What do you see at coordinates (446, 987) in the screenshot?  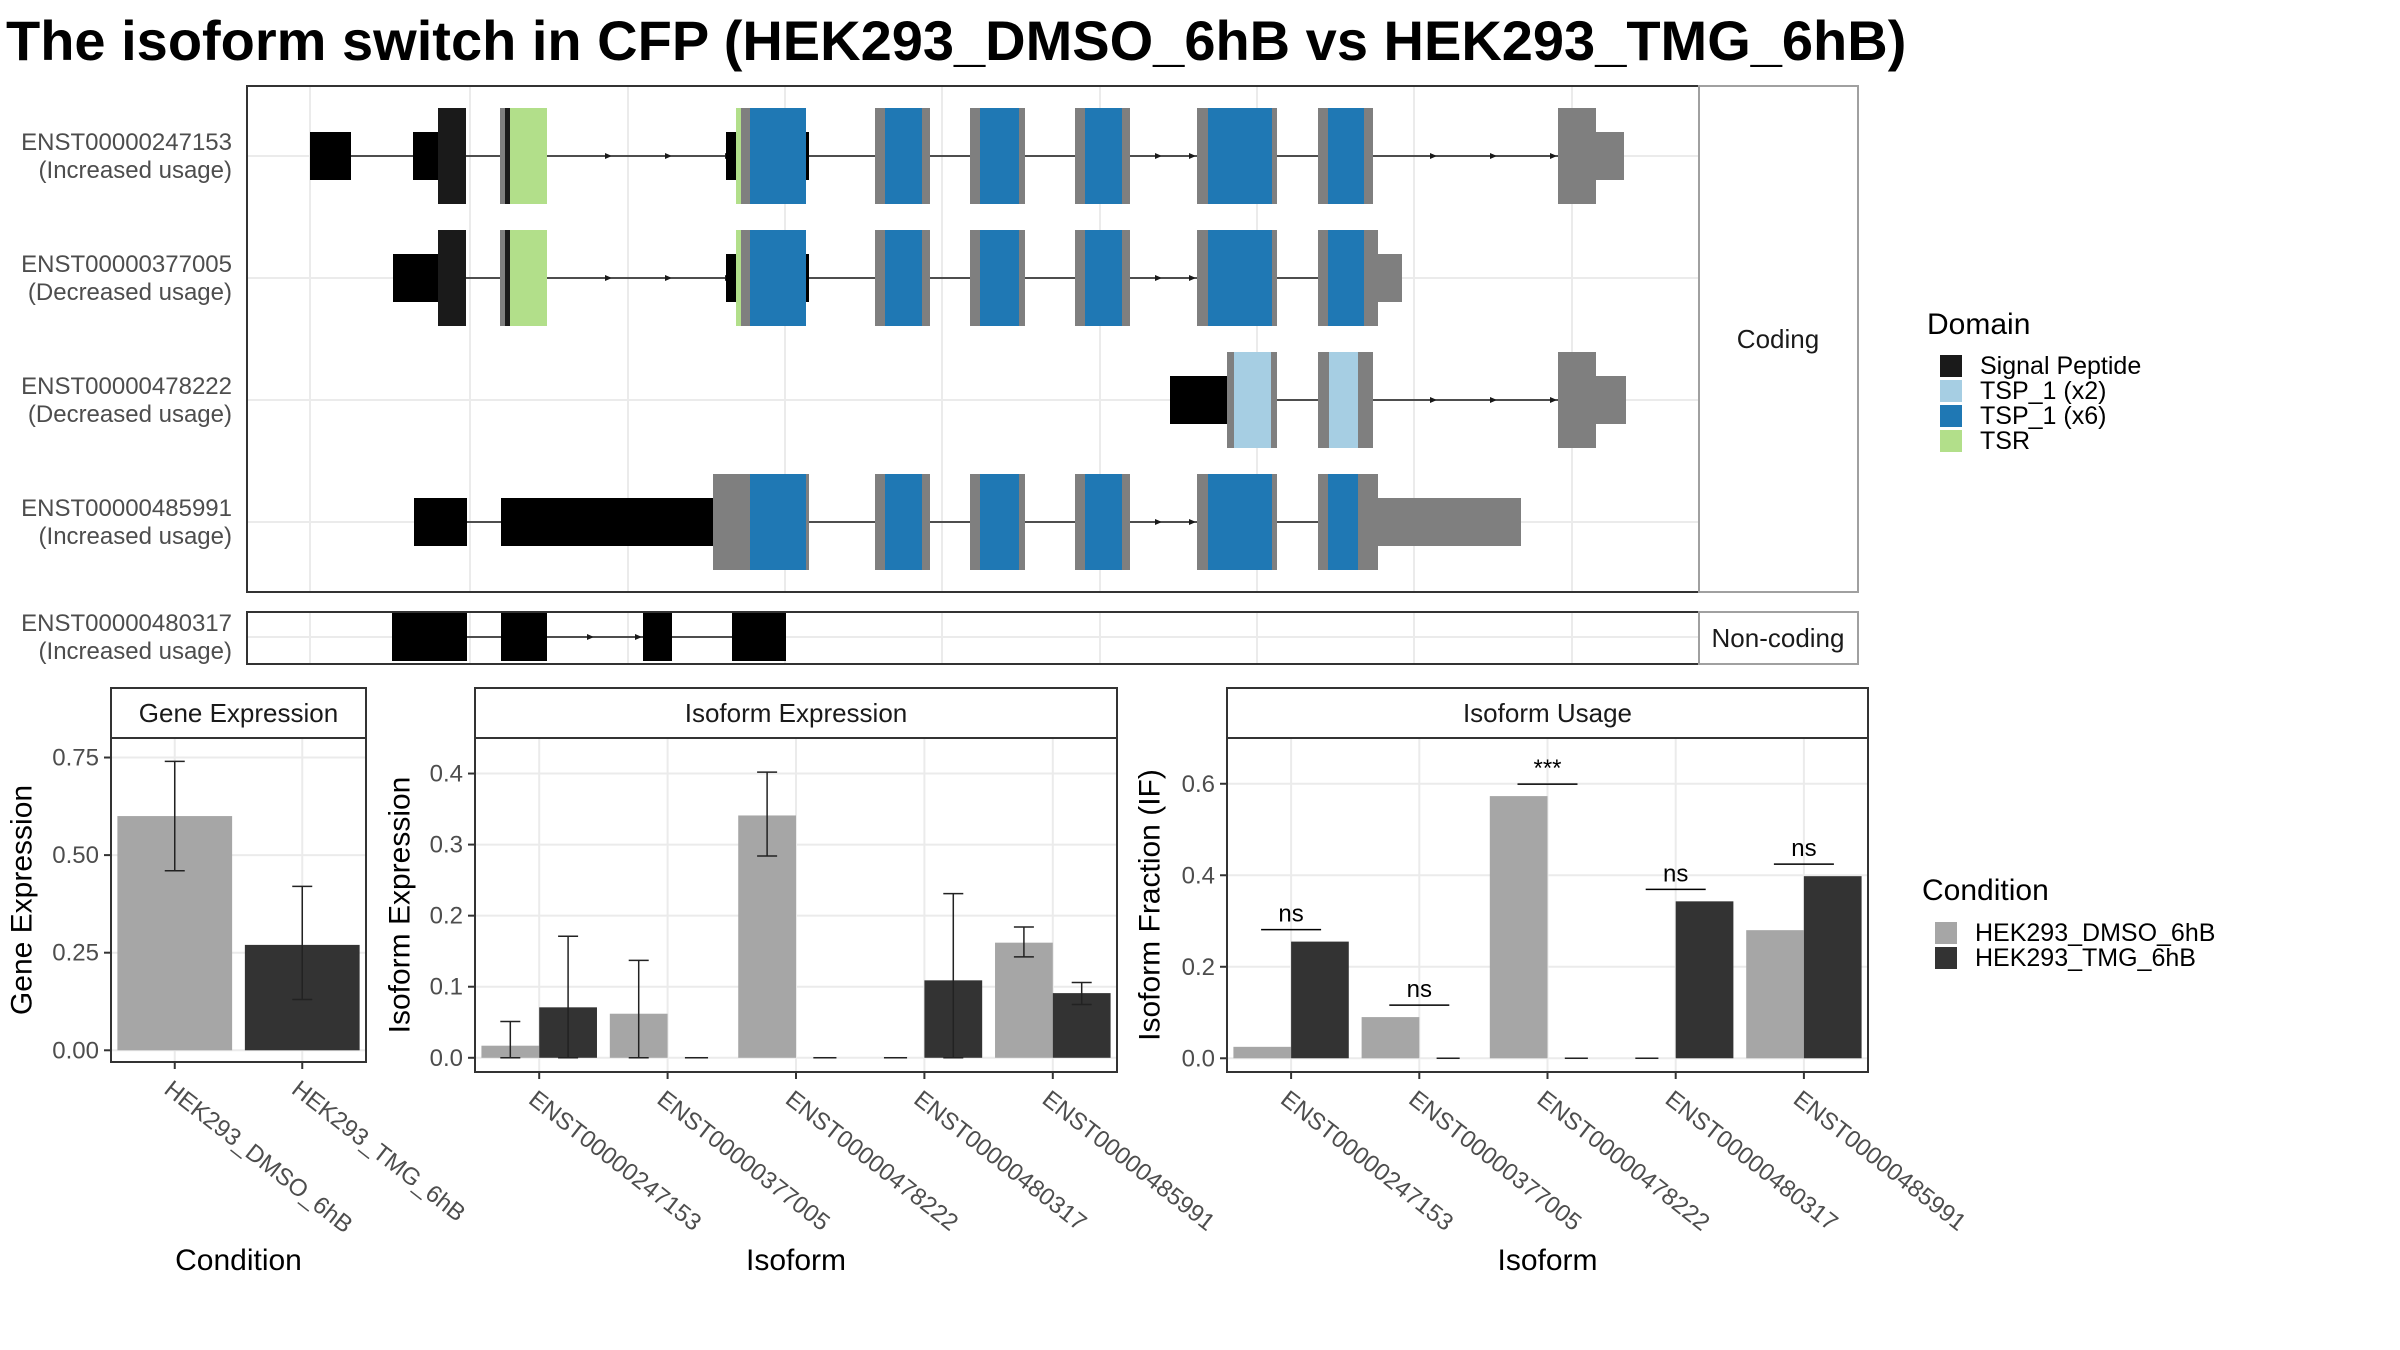 I see `y-tick-label: 0.1` at bounding box center [446, 987].